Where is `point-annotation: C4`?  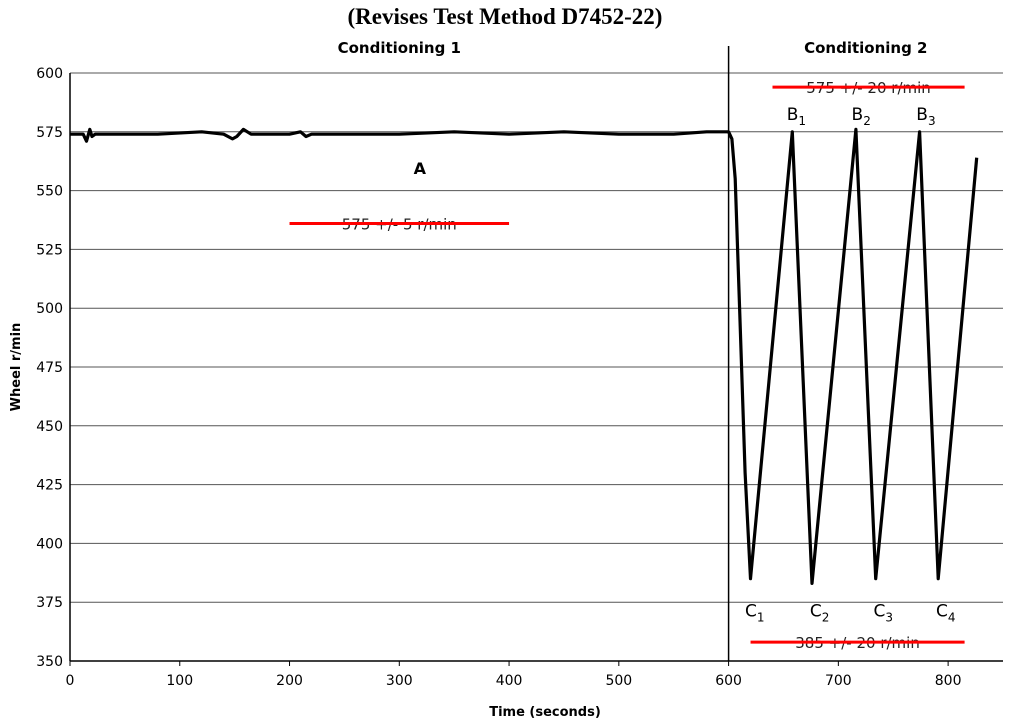
point-annotation: C4 is located at coordinates (946, 612).